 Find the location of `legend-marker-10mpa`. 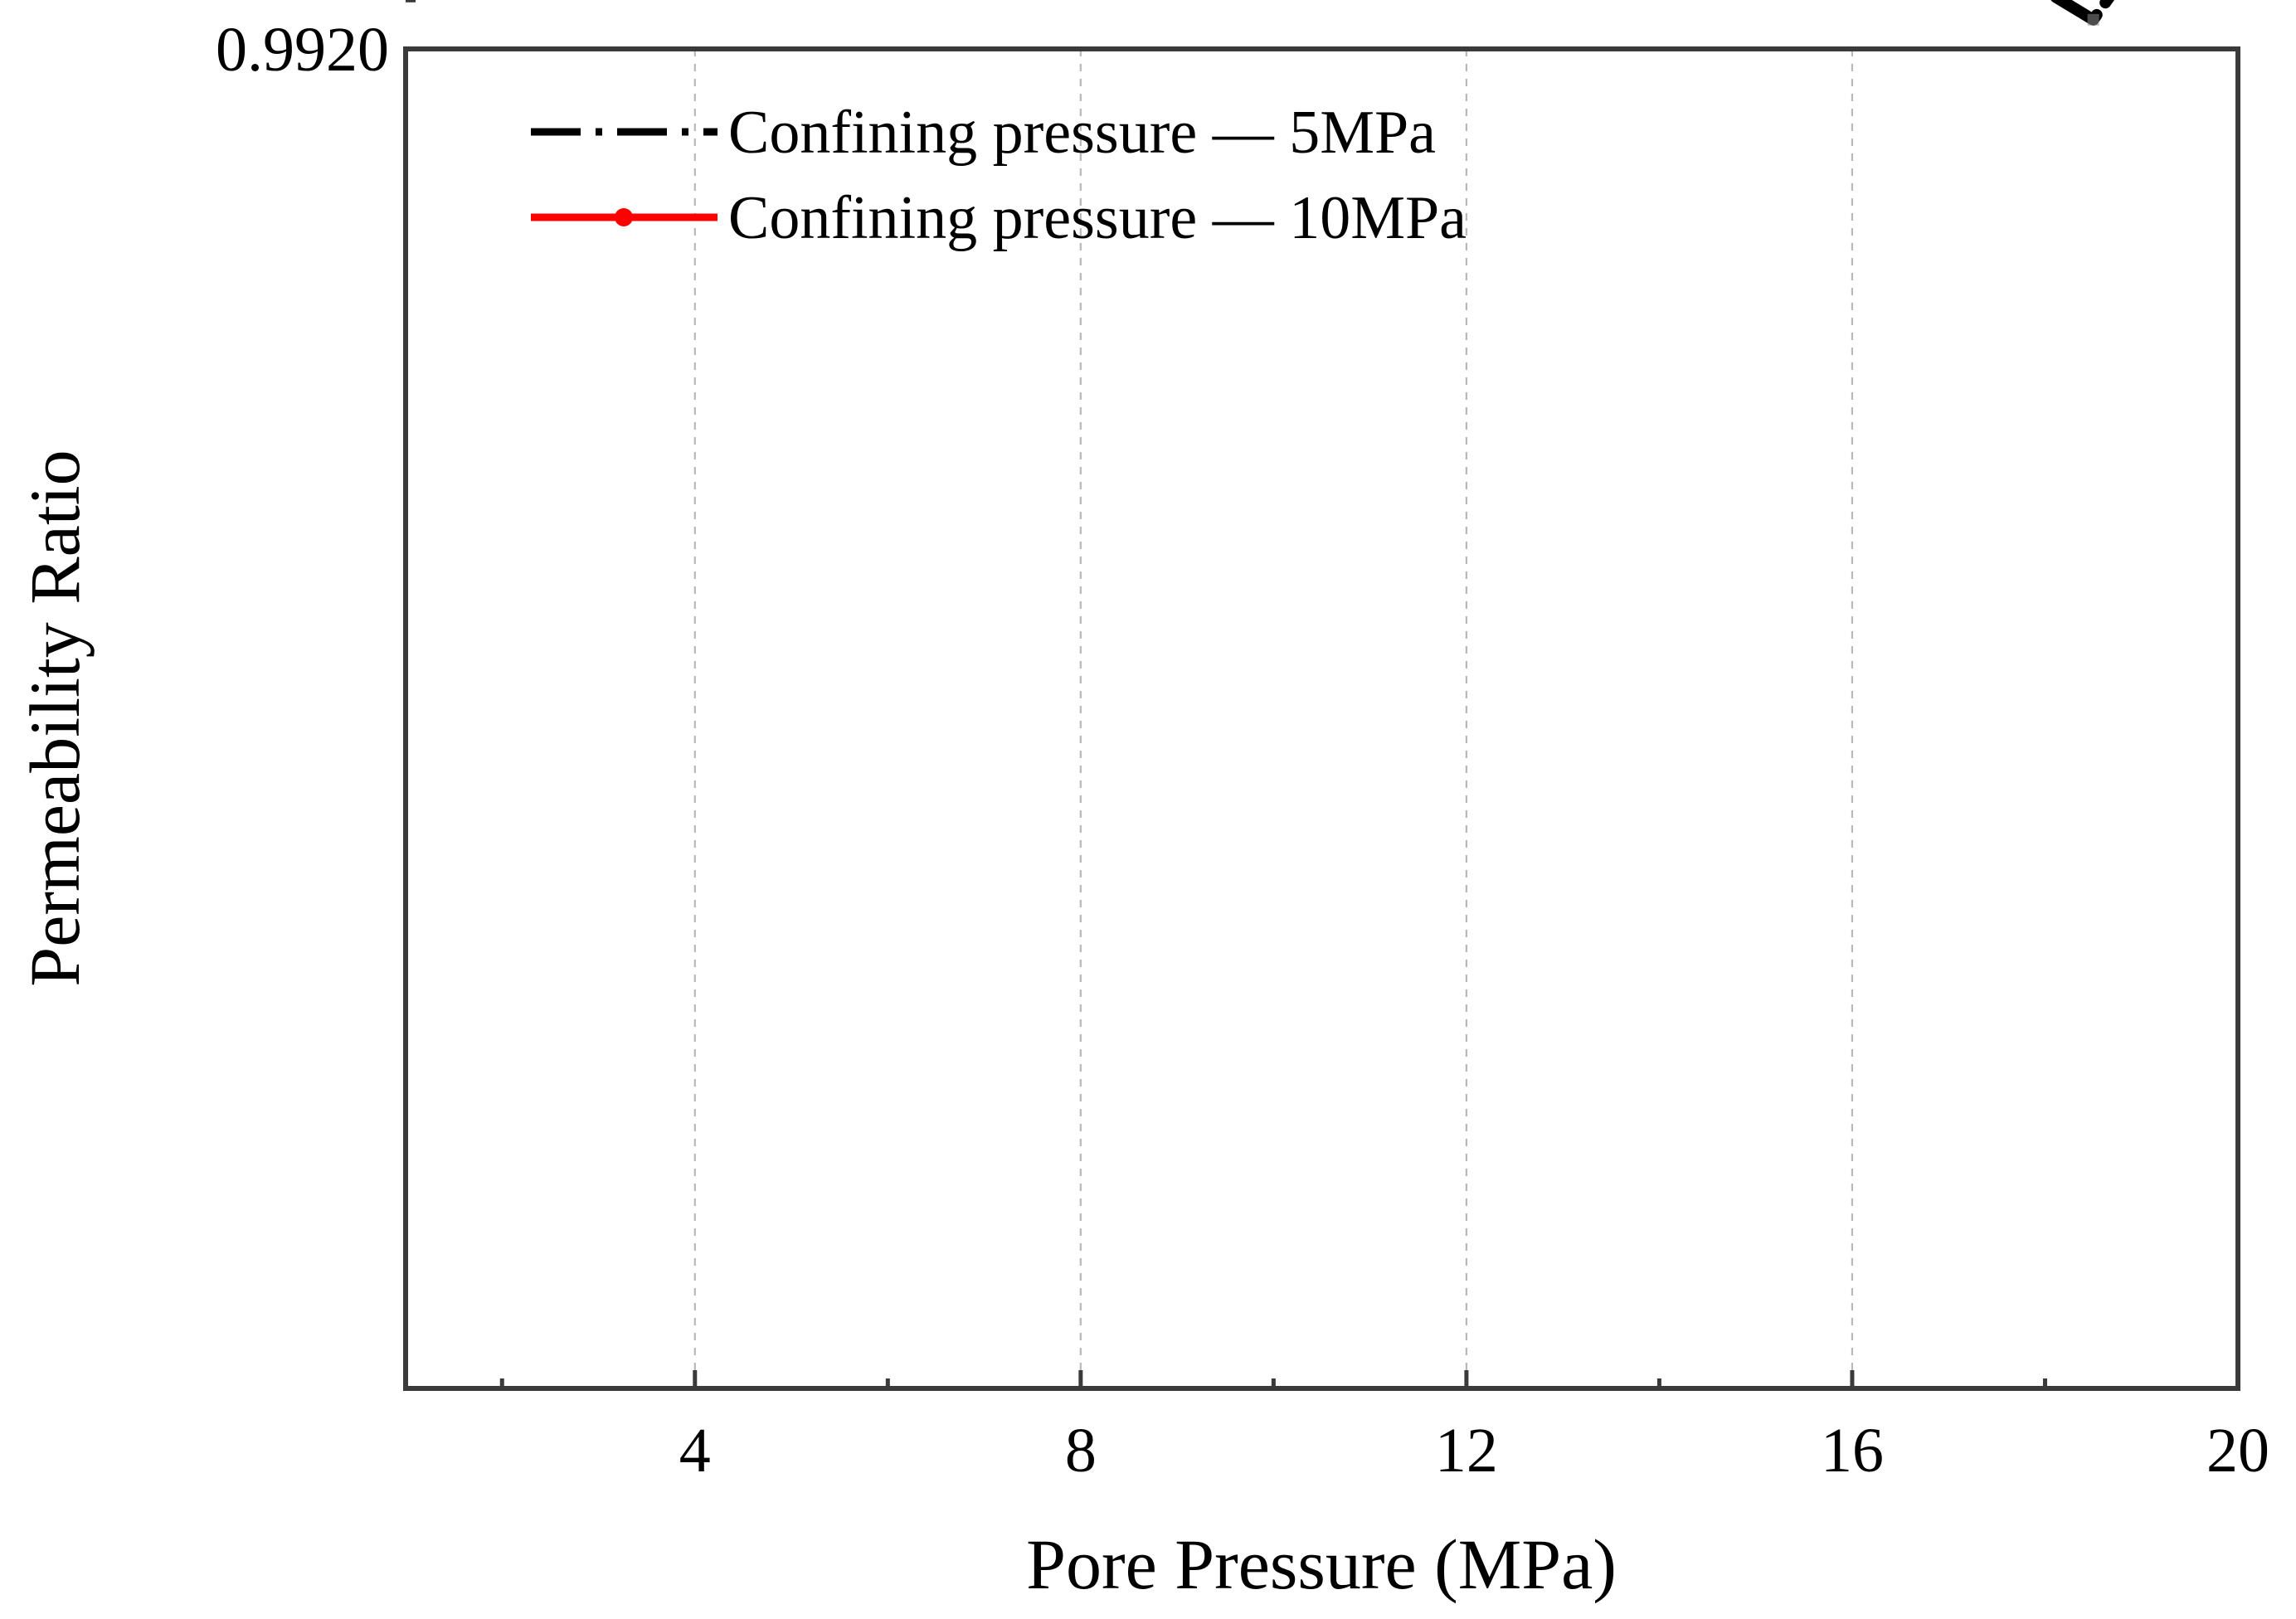

legend-marker-10mpa is located at coordinates (624, 217).